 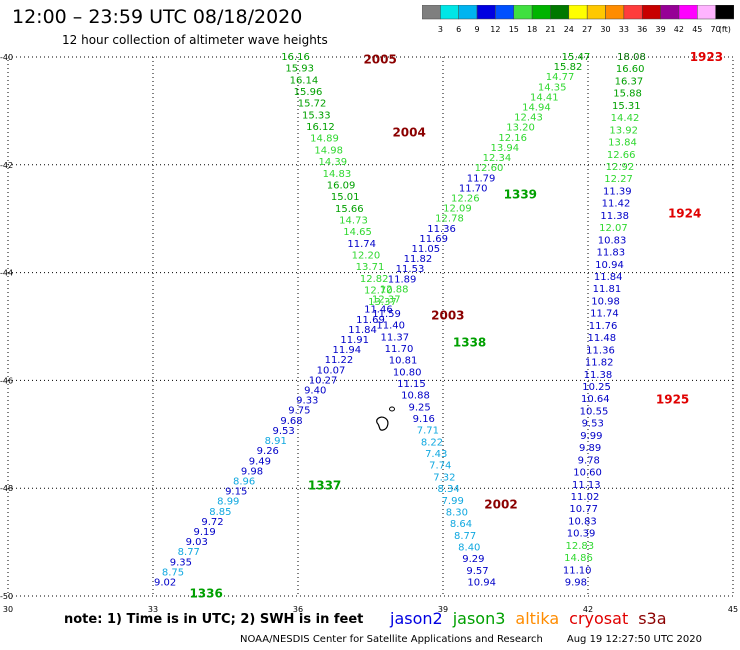 I want to click on wave-height-value: 16.14, so click(x=304, y=80).